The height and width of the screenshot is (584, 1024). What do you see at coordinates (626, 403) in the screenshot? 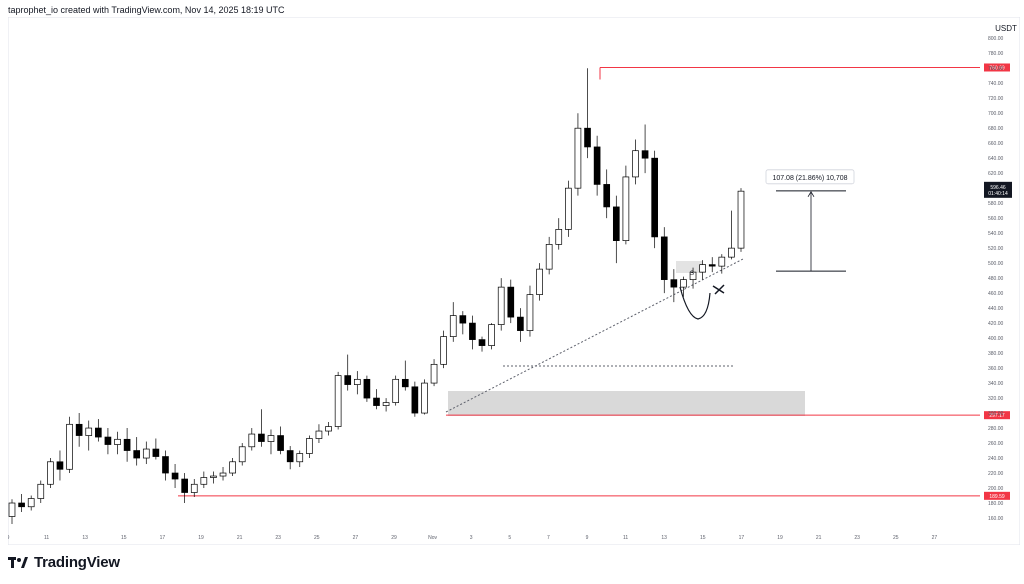
I see `demand-zone` at bounding box center [626, 403].